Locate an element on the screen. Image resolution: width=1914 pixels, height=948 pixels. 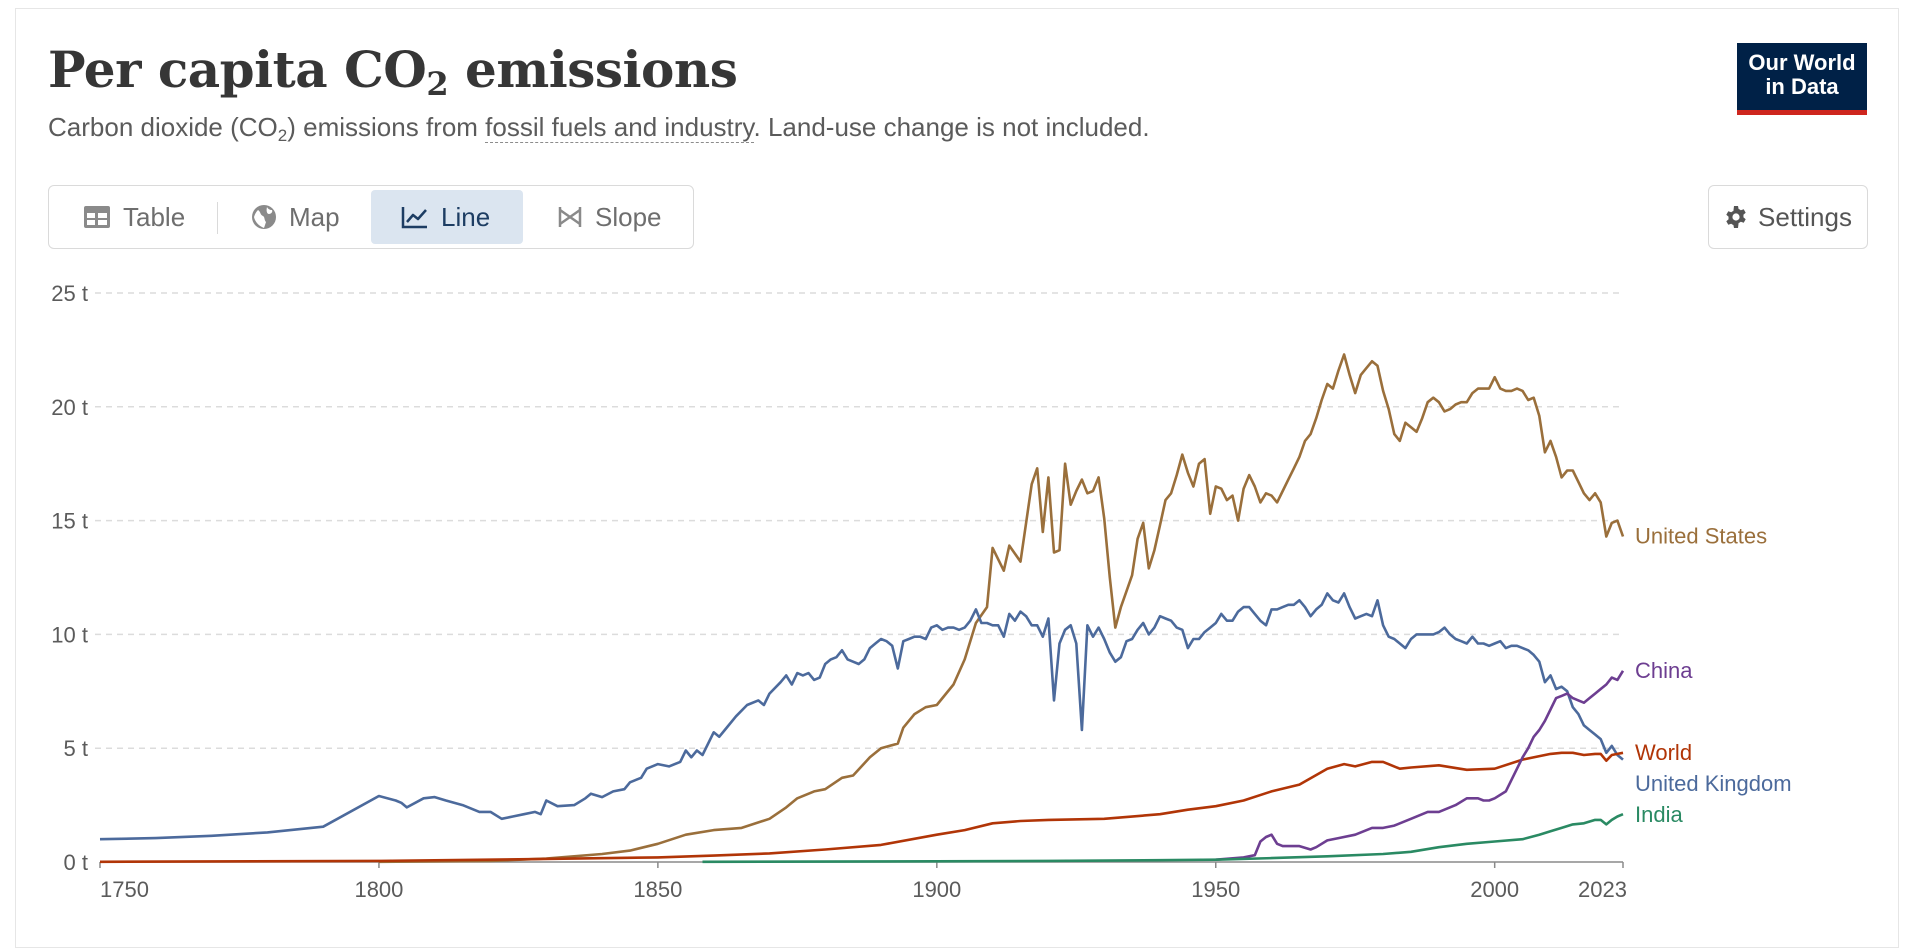
y-tick-label: 10 t is located at coordinates (69, 634).